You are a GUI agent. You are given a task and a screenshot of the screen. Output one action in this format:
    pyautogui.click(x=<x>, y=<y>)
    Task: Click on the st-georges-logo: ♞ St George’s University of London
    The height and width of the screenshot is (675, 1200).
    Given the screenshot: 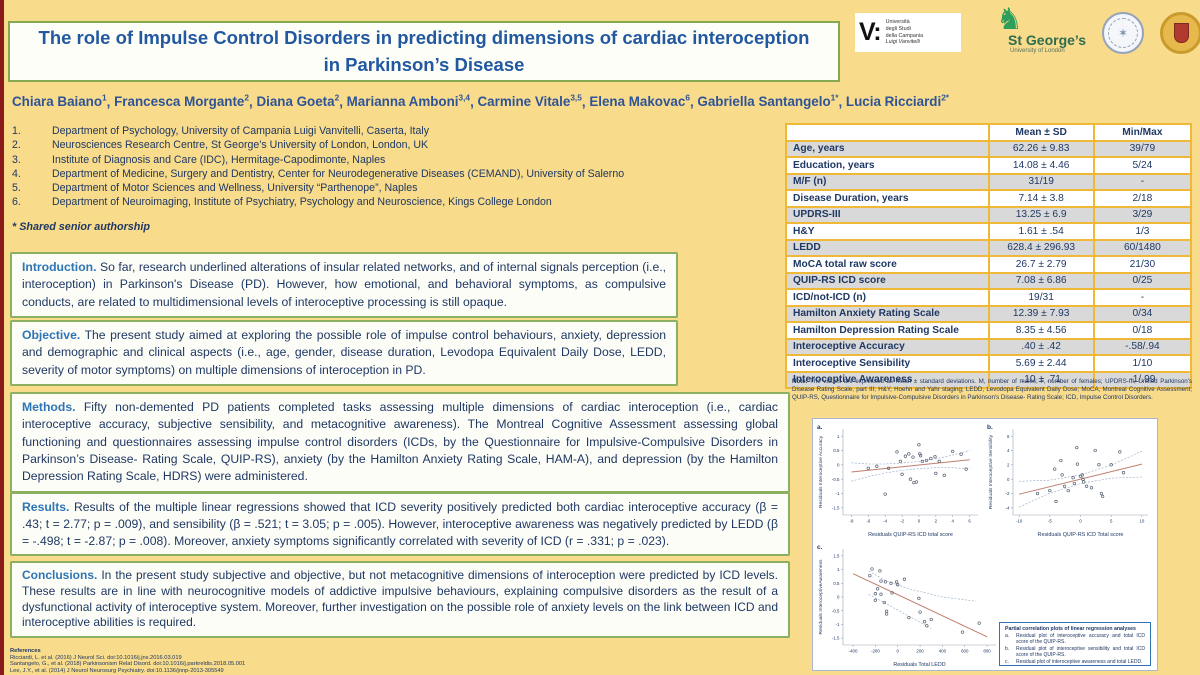 What is the action you would take?
    pyautogui.click(x=1034, y=30)
    